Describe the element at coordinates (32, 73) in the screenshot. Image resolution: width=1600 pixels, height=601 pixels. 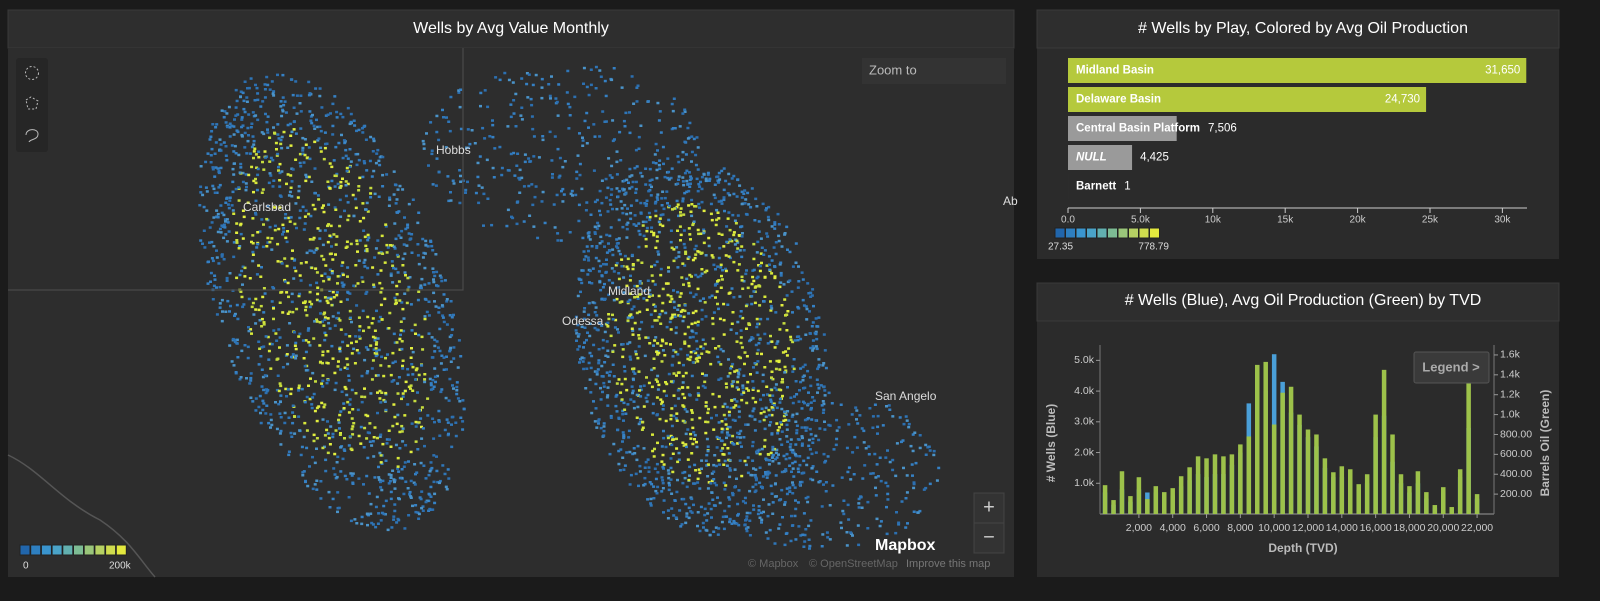
I see `circle-tool` at that location.